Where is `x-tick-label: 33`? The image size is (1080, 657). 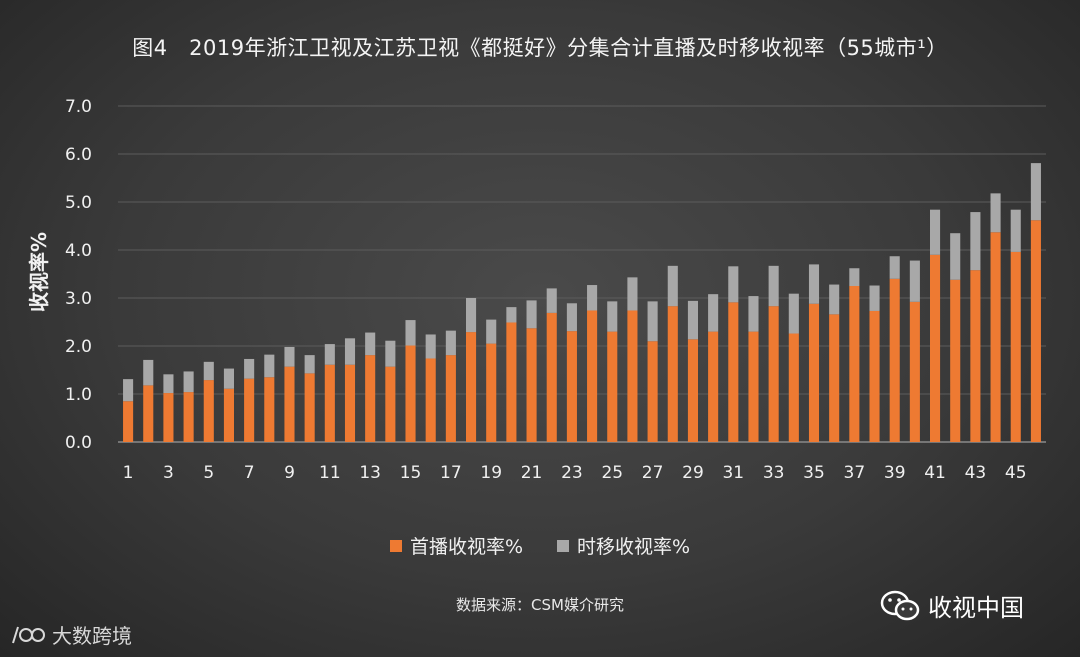
x-tick-label: 33 is located at coordinates (774, 473).